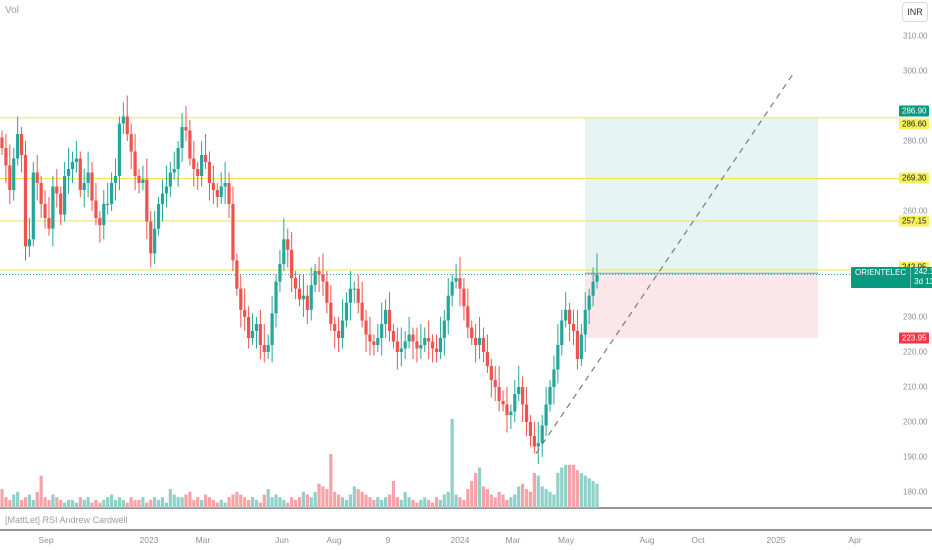 Image resolution: width=932 pixels, height=550 pixels. Describe the element at coordinates (776, 540) in the screenshot. I see `time-tick: 2025` at that location.